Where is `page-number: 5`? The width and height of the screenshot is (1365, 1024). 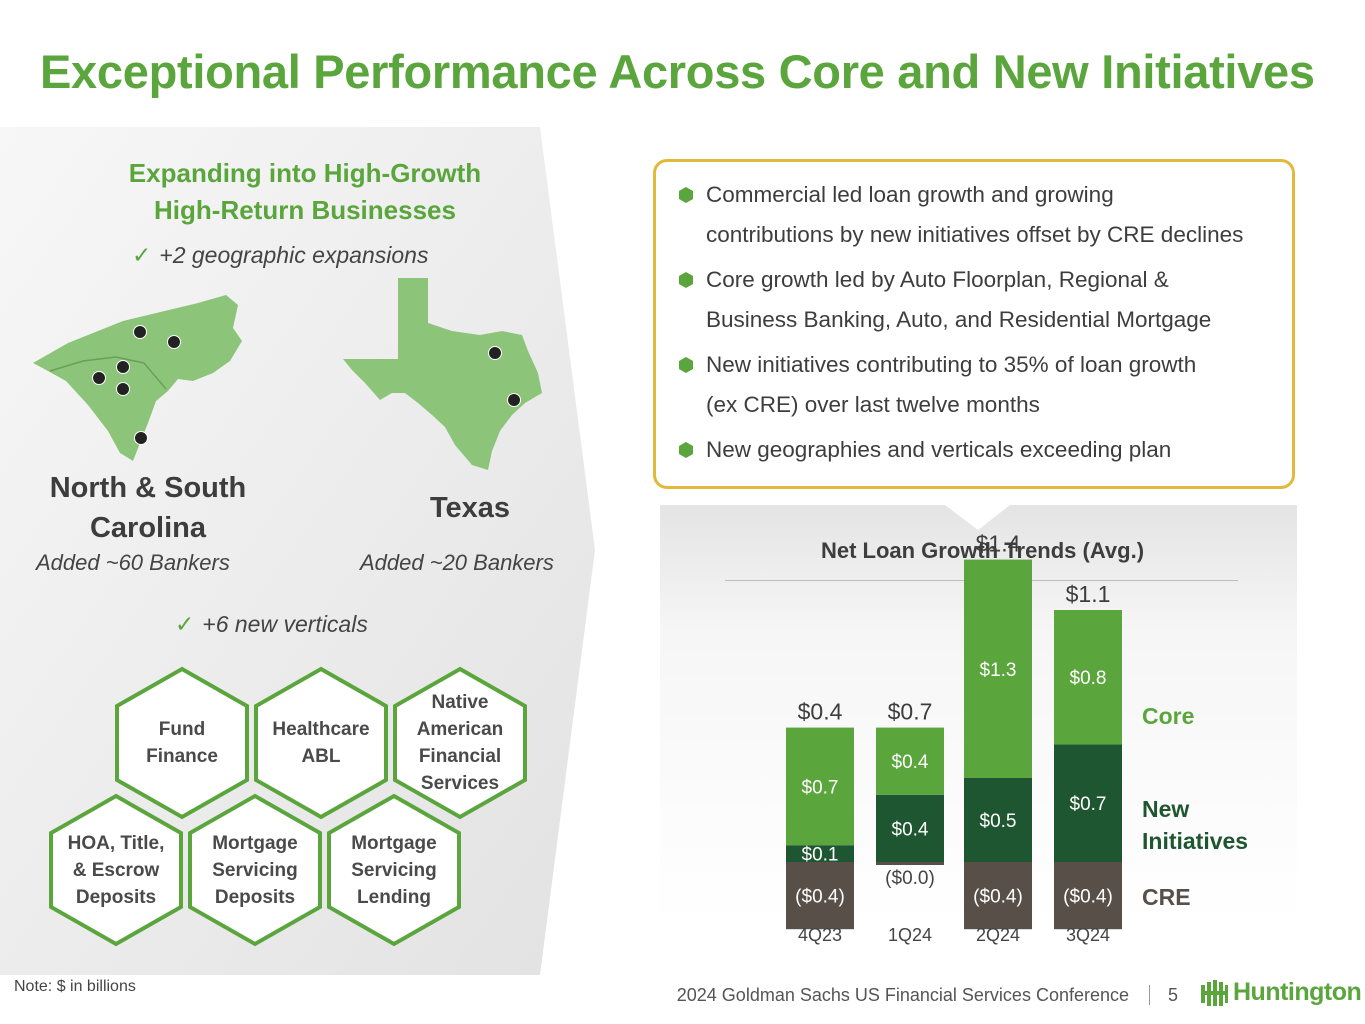 page-number: 5 is located at coordinates (1173, 995).